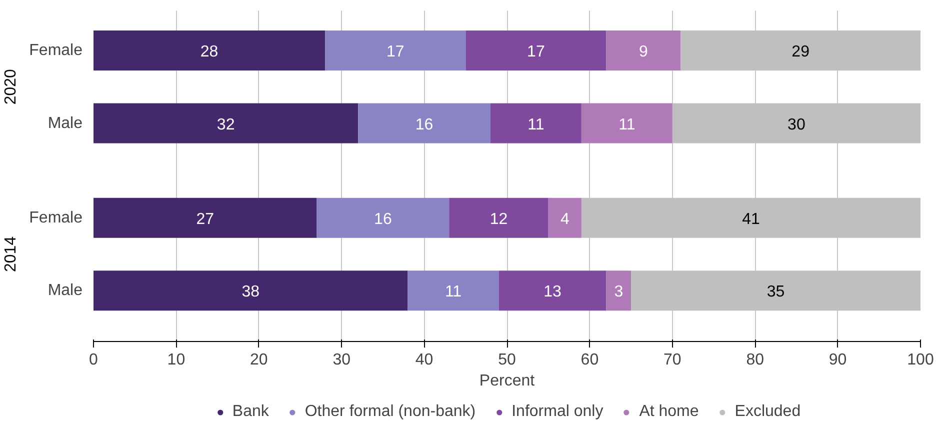 This screenshot has height=439, width=948. I want to click on x-tick-label: 70, so click(673, 360).